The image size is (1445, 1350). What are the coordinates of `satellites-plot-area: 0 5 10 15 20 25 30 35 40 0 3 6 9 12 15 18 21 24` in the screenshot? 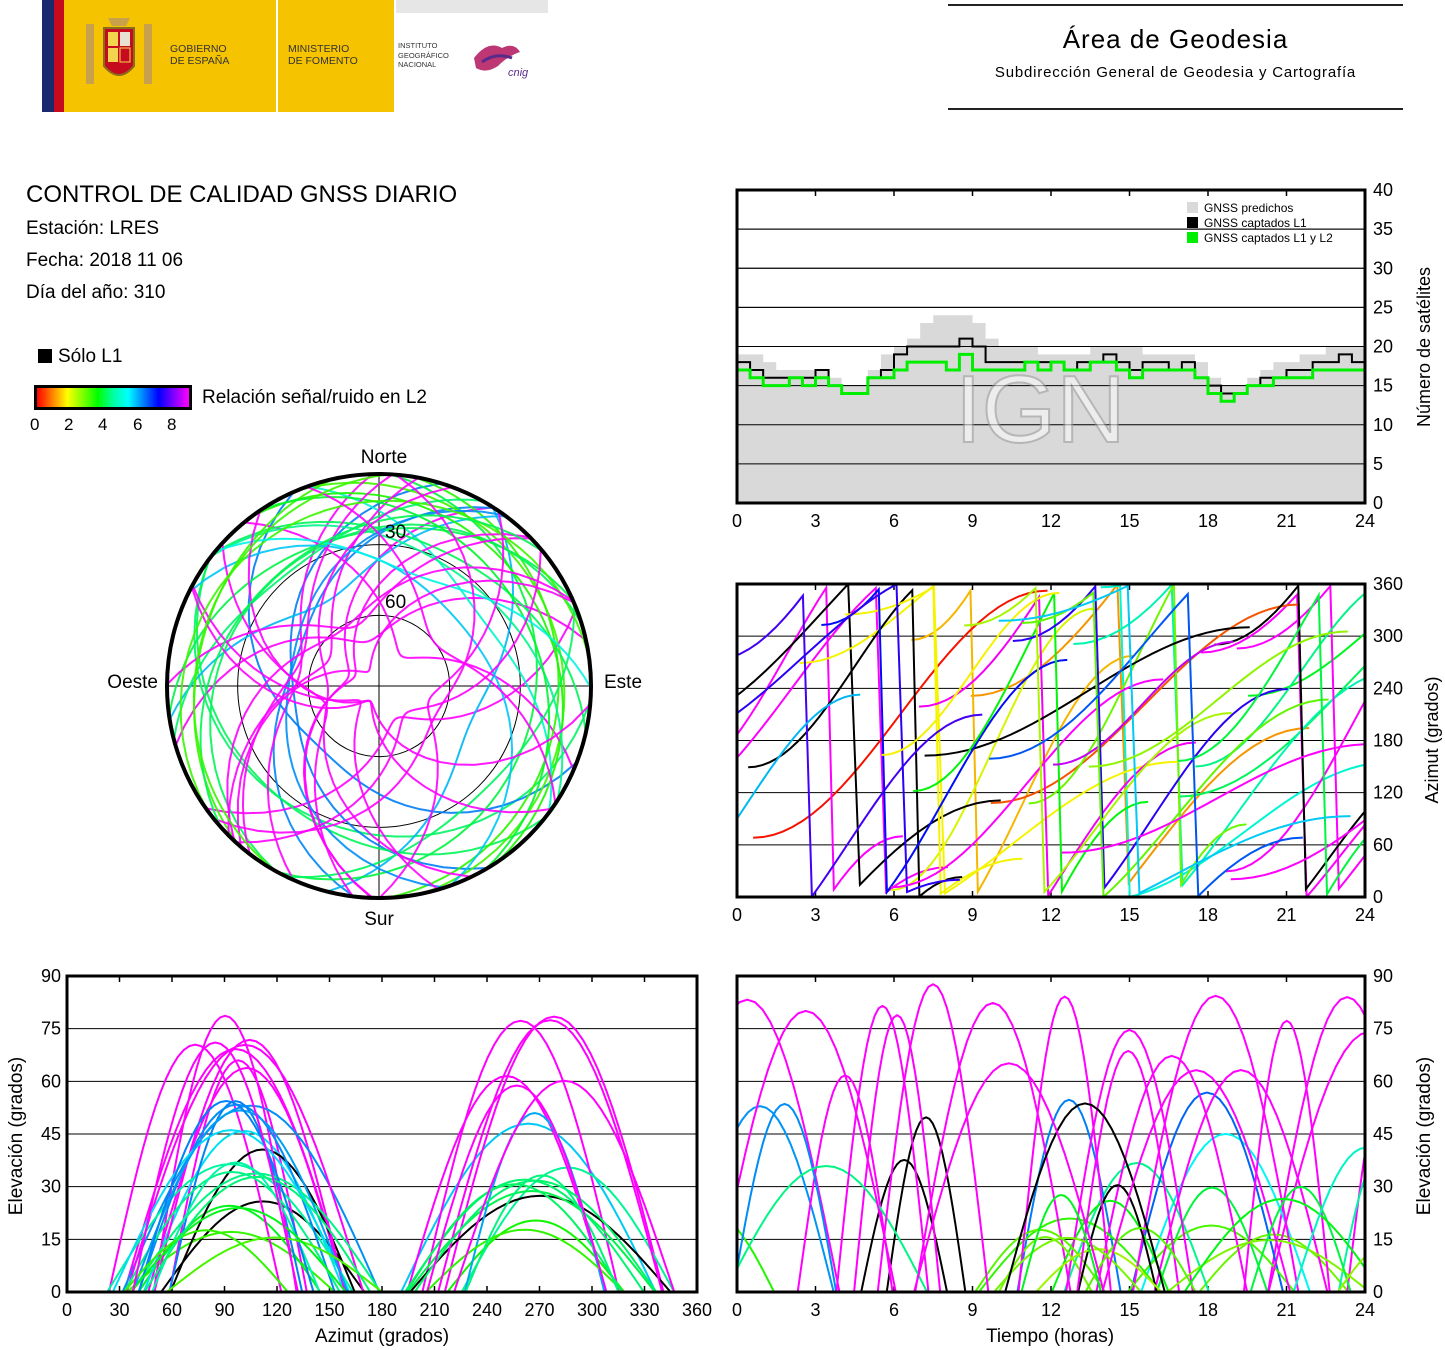 It's located at (1062, 355).